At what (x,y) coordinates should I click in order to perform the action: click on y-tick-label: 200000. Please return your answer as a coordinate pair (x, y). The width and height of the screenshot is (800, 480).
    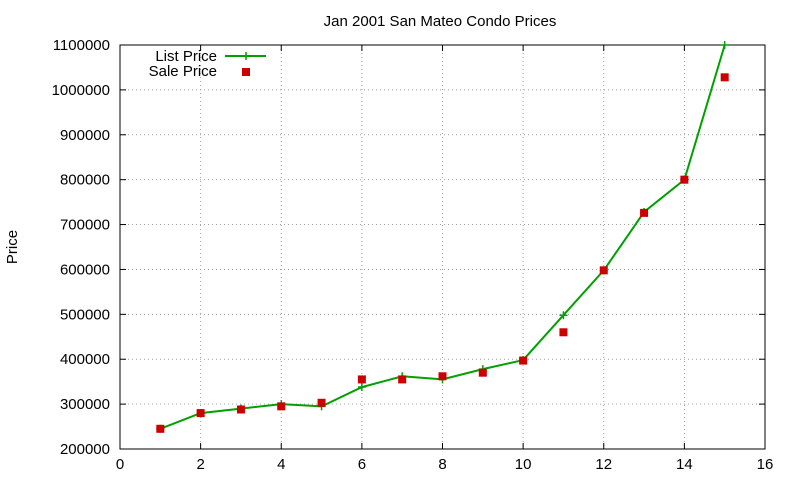
    Looking at the image, I should click on (85, 449).